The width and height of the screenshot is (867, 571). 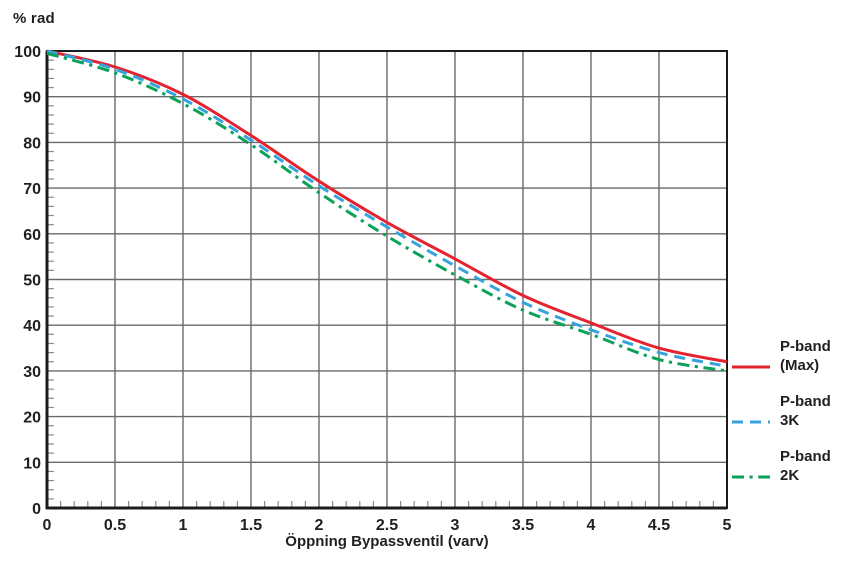 What do you see at coordinates (47, 525) in the screenshot?
I see `x-tick-label: 0` at bounding box center [47, 525].